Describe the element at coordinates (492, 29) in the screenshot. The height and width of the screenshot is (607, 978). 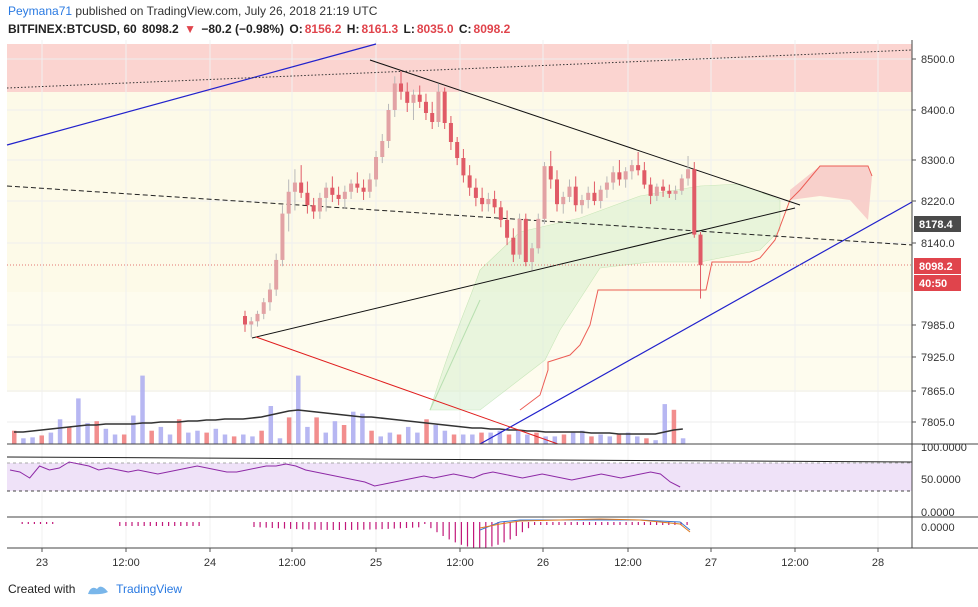
I see `close-value: 8098.2` at that location.